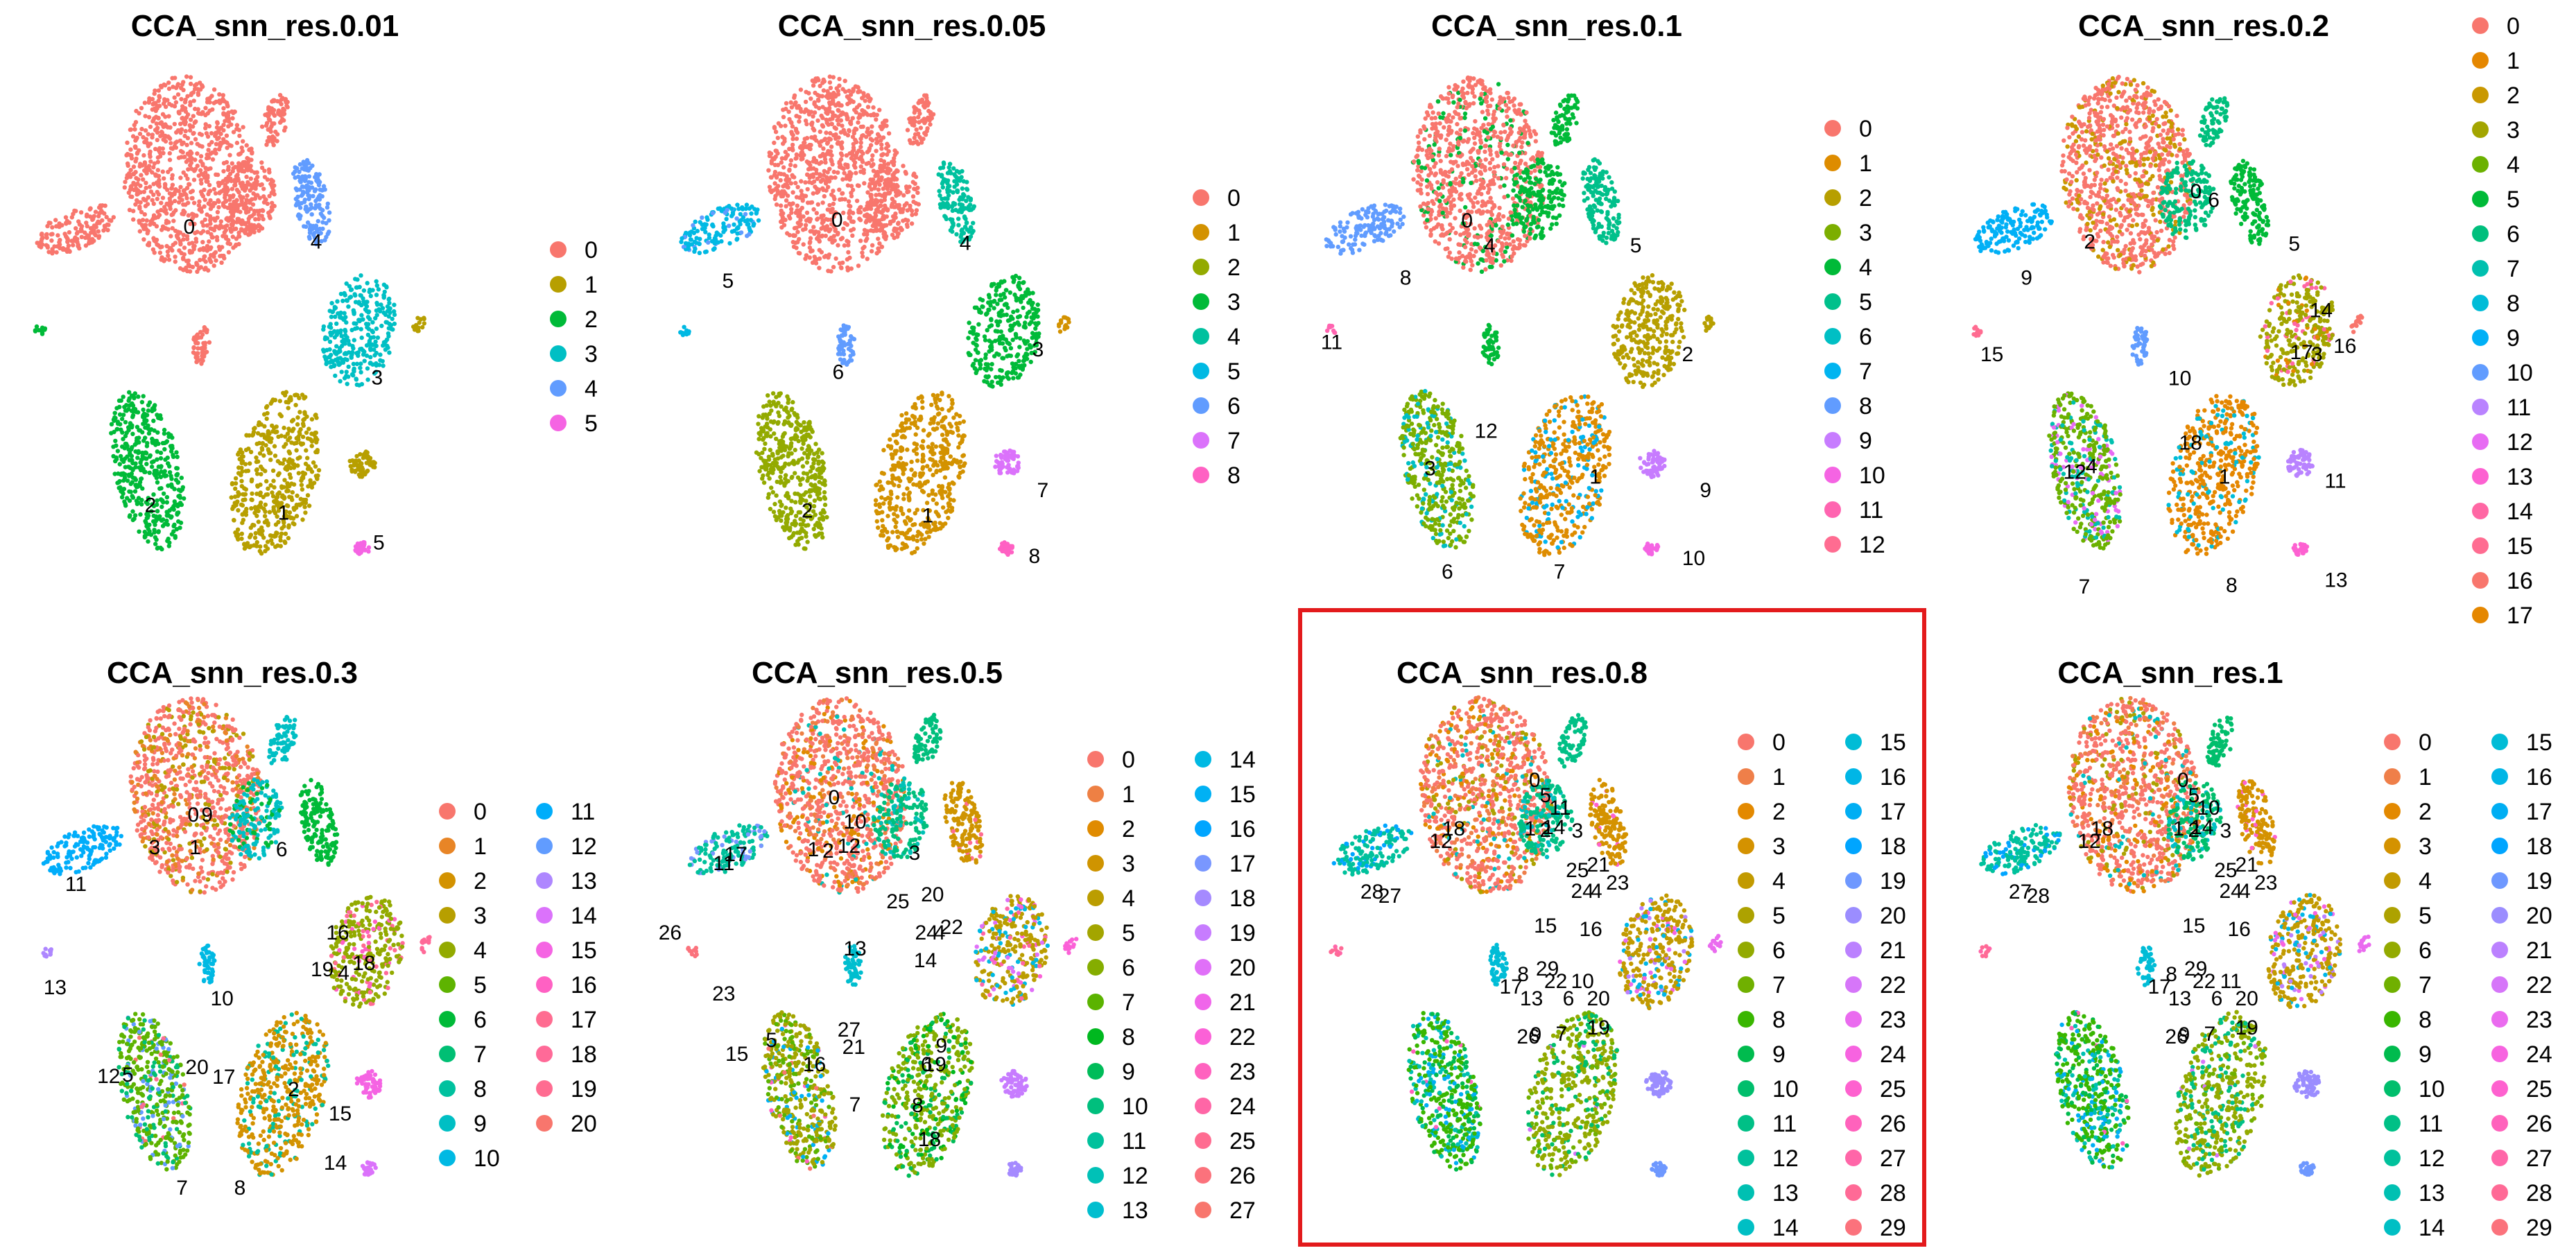  What do you see at coordinates (2425, 1054) in the screenshot?
I see `legend-label: 9` at bounding box center [2425, 1054].